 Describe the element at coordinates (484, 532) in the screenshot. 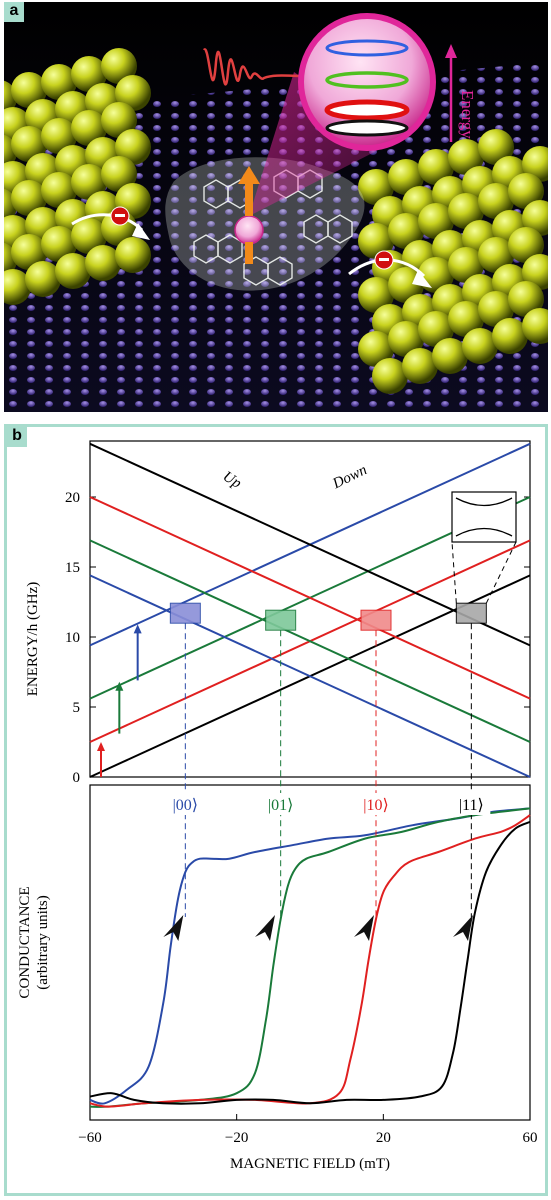

I see `inset-lower-branch` at that location.